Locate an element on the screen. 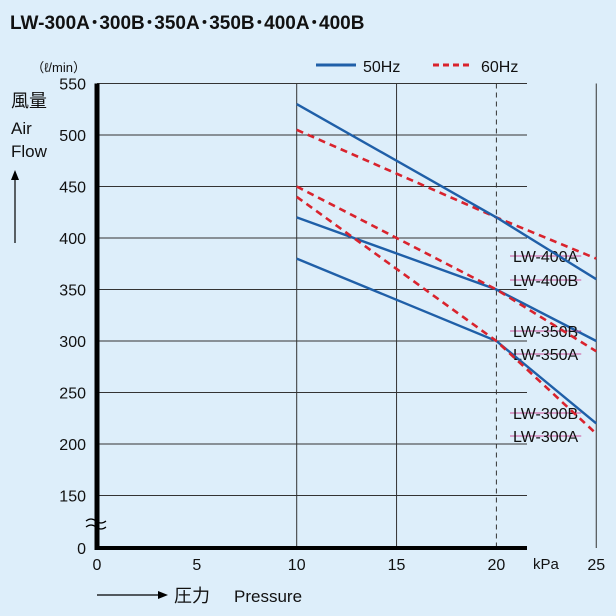  series-label: LW-350B is located at coordinates (545, 332).